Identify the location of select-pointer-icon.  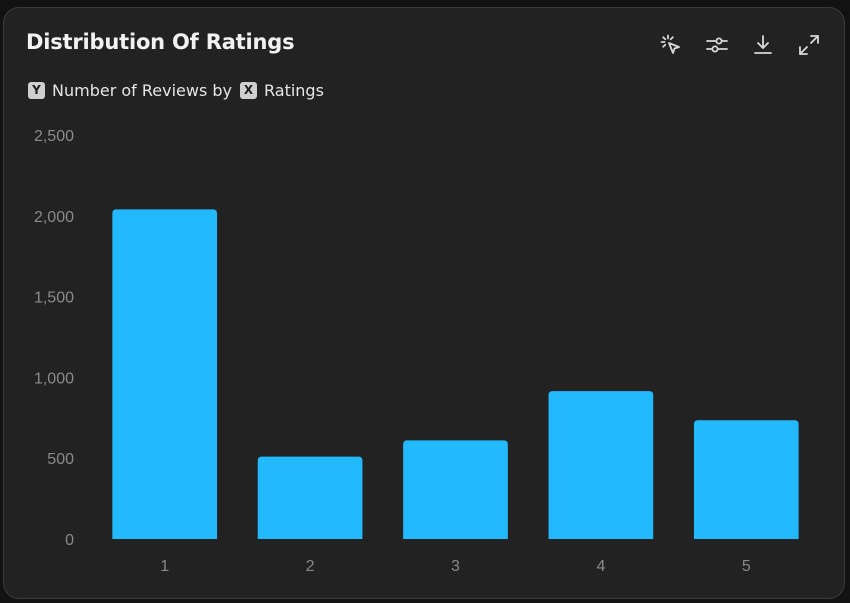
(670, 44).